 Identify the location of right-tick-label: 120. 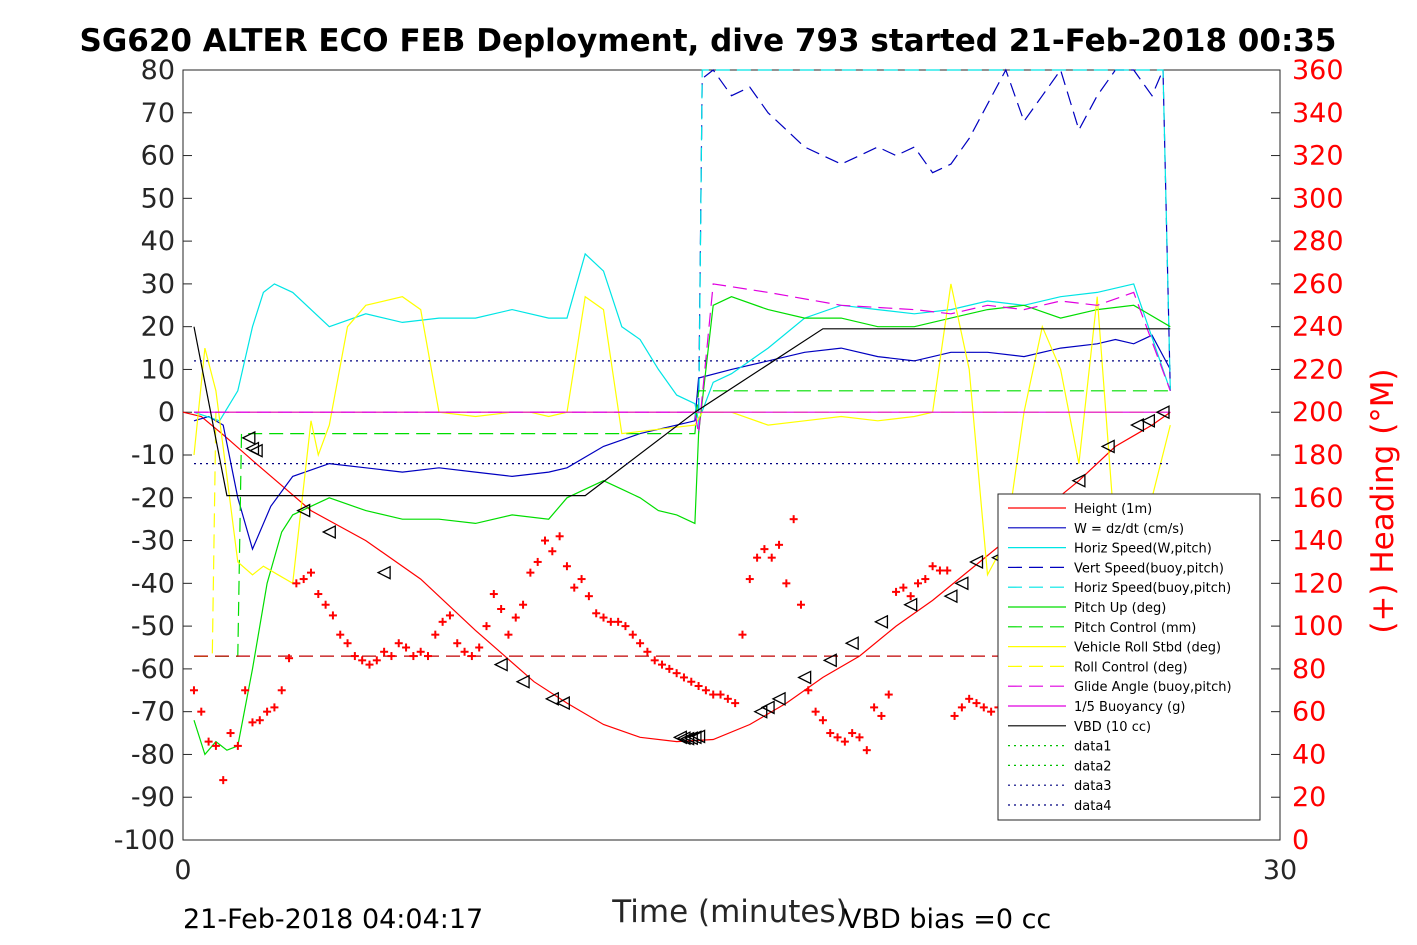
(1318, 583).